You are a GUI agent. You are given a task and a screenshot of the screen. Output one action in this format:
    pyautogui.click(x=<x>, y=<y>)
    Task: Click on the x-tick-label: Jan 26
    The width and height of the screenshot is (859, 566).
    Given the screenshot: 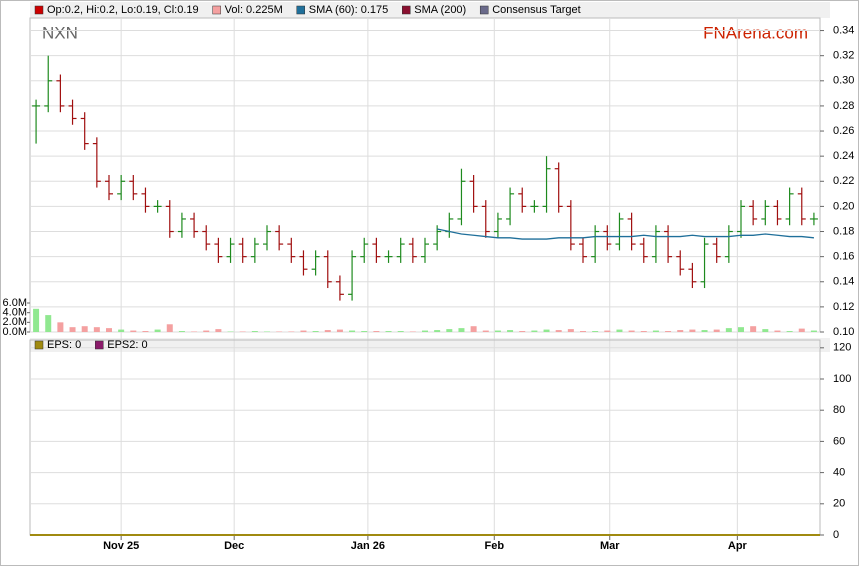 What is the action you would take?
    pyautogui.click(x=368, y=546)
    